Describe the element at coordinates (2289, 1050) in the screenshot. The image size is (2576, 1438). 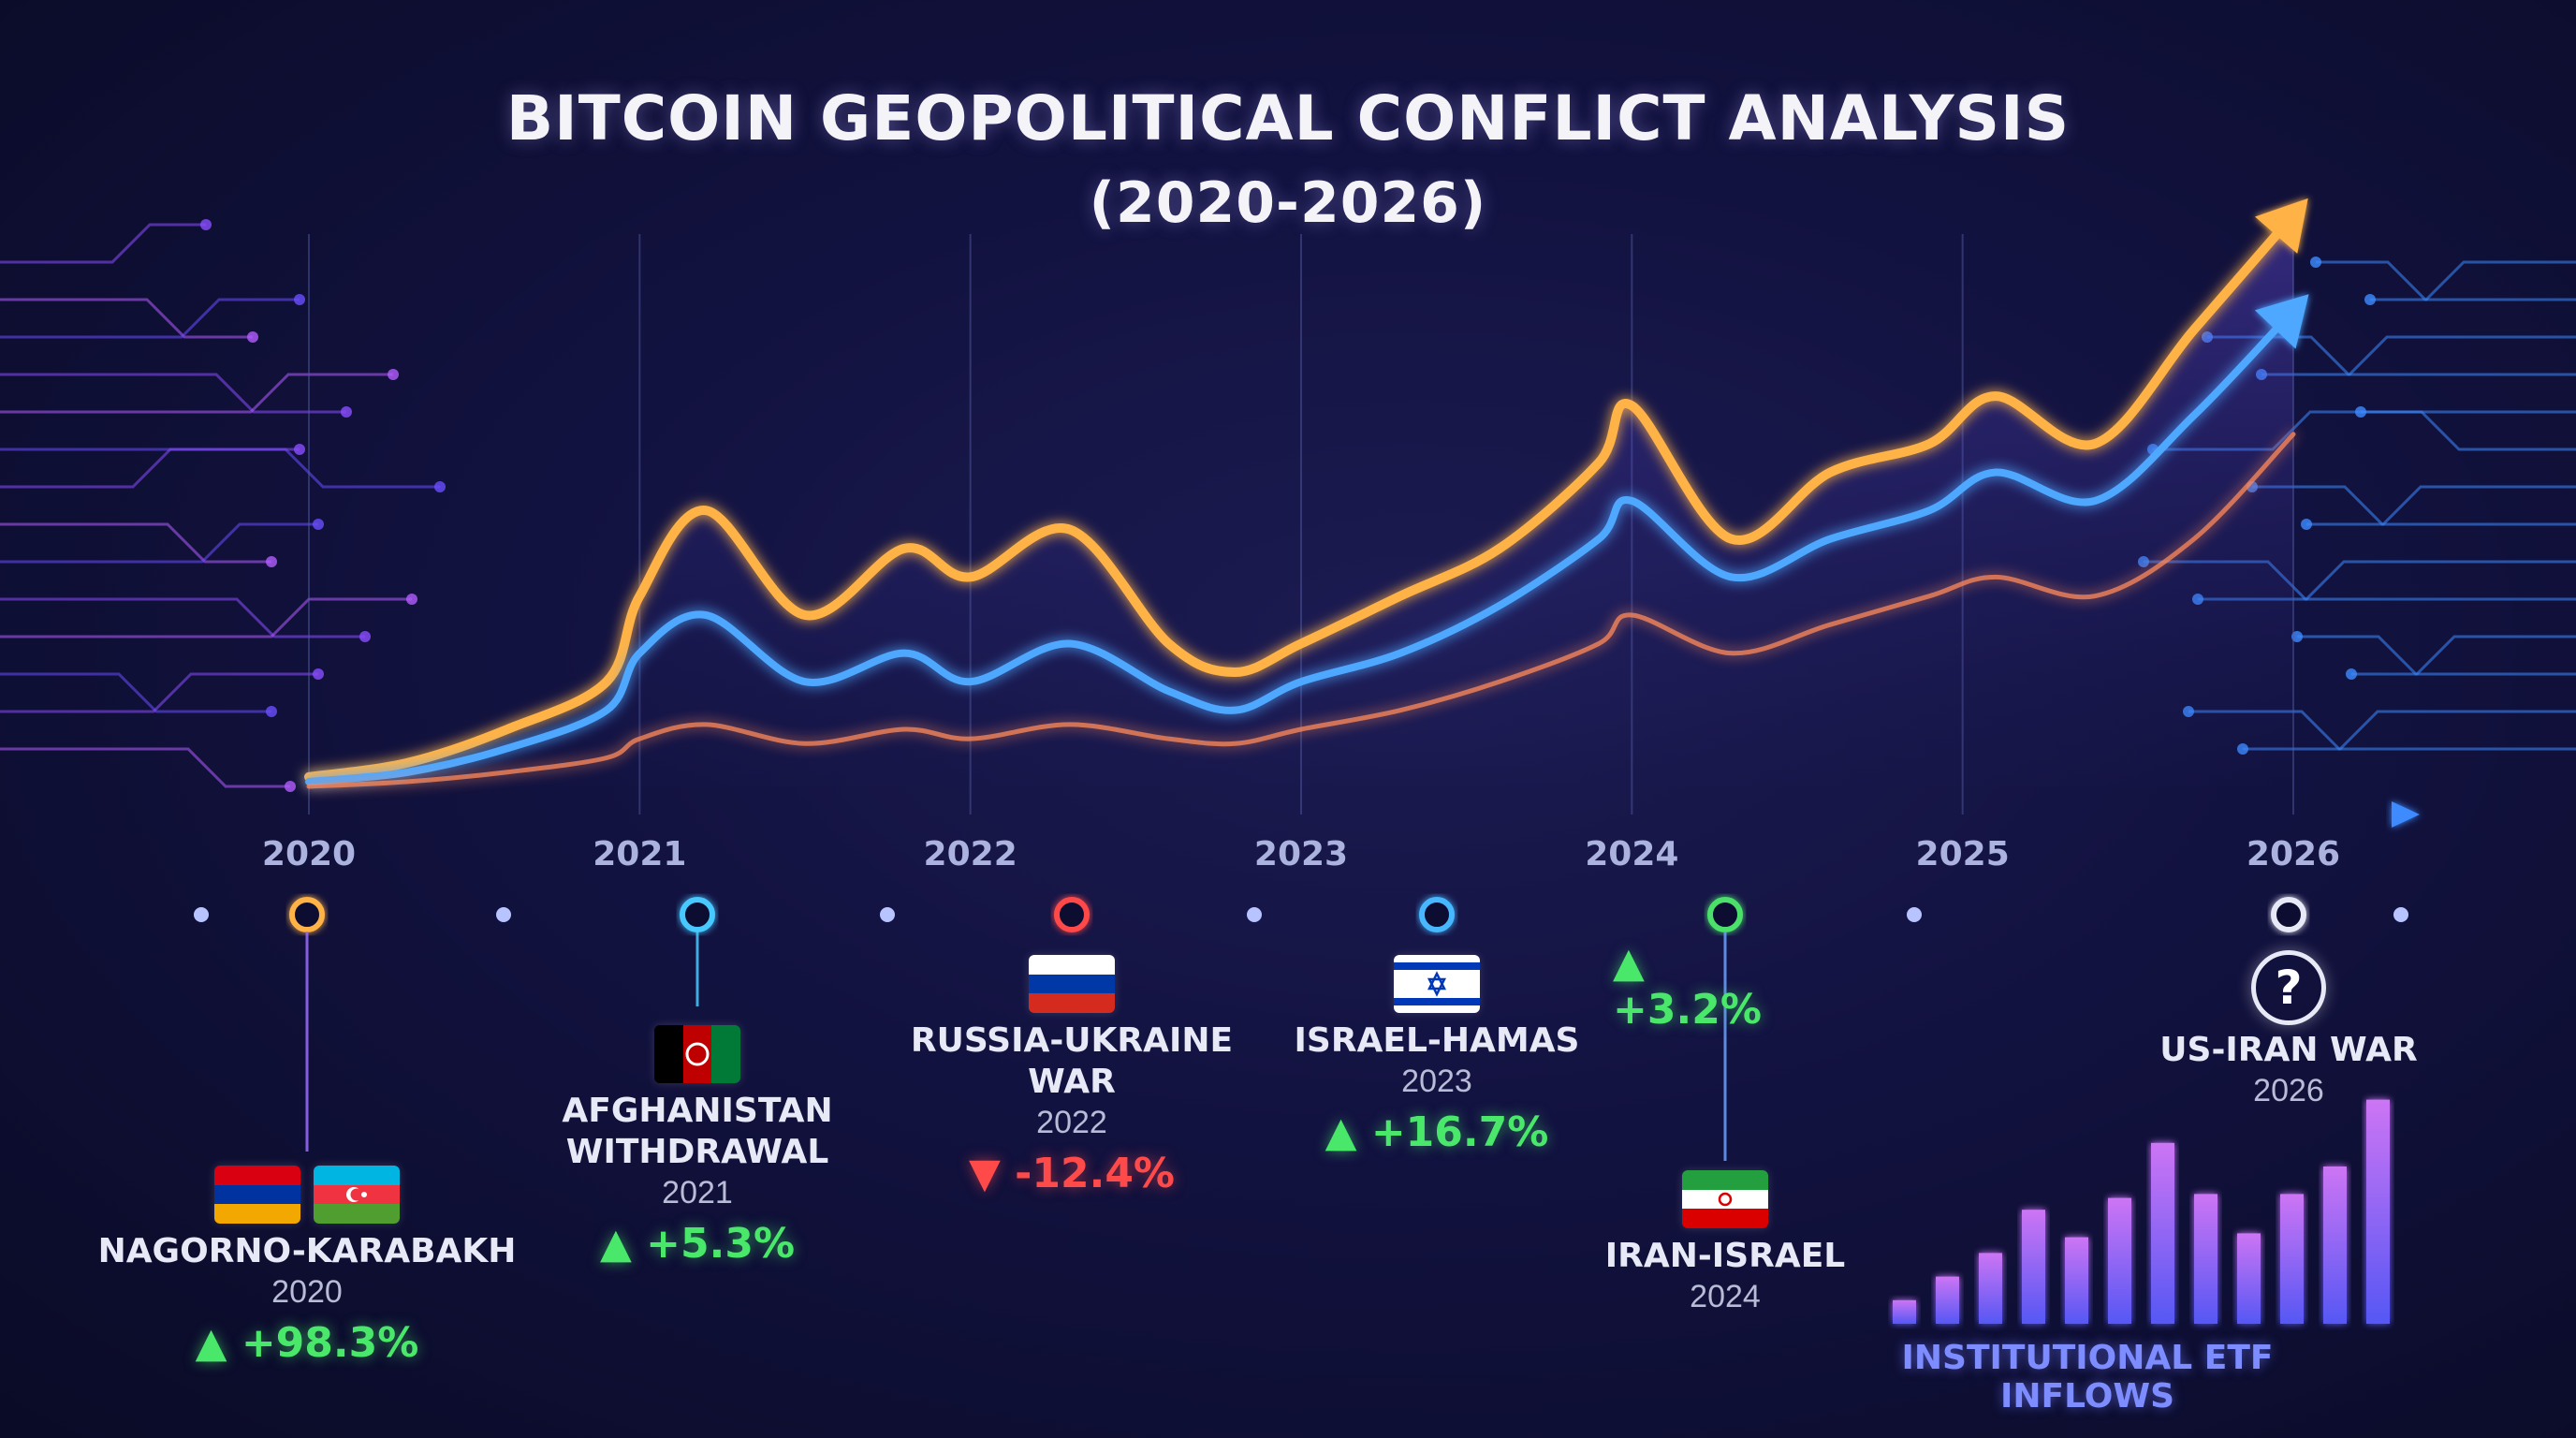
I see `event-name: US-IRAN WAR` at that location.